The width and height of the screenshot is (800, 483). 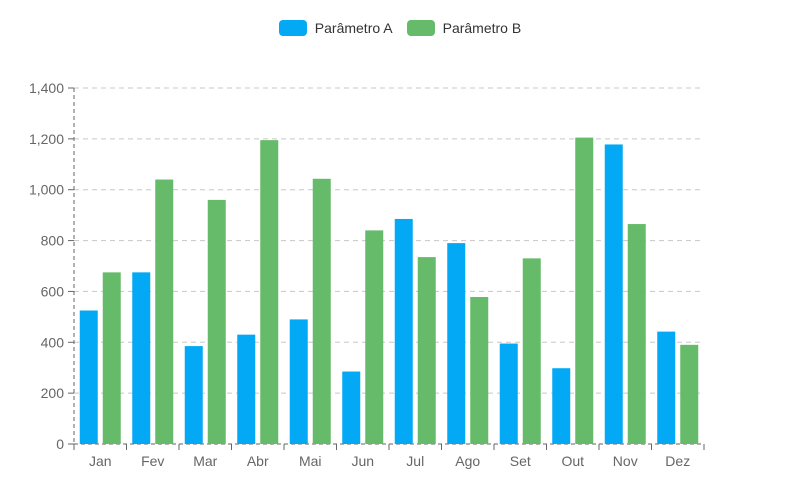 What do you see at coordinates (111, 358) in the screenshot?
I see `bar-parametro-b-jan` at bounding box center [111, 358].